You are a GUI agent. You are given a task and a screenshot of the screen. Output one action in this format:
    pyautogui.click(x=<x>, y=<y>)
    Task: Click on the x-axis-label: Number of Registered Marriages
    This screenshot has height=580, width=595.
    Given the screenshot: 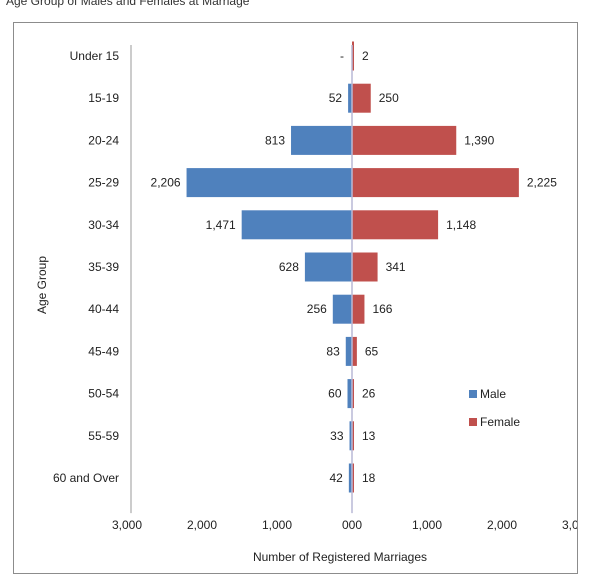 What is the action you would take?
    pyautogui.click(x=340, y=557)
    